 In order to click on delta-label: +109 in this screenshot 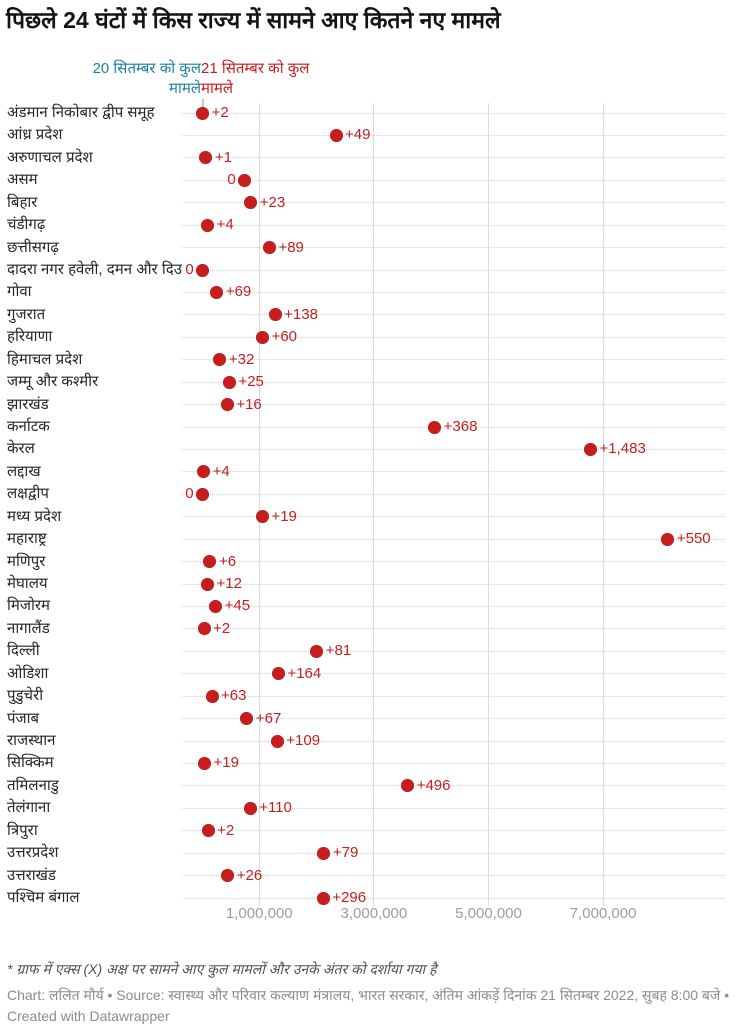, I will do `click(303, 741)`.